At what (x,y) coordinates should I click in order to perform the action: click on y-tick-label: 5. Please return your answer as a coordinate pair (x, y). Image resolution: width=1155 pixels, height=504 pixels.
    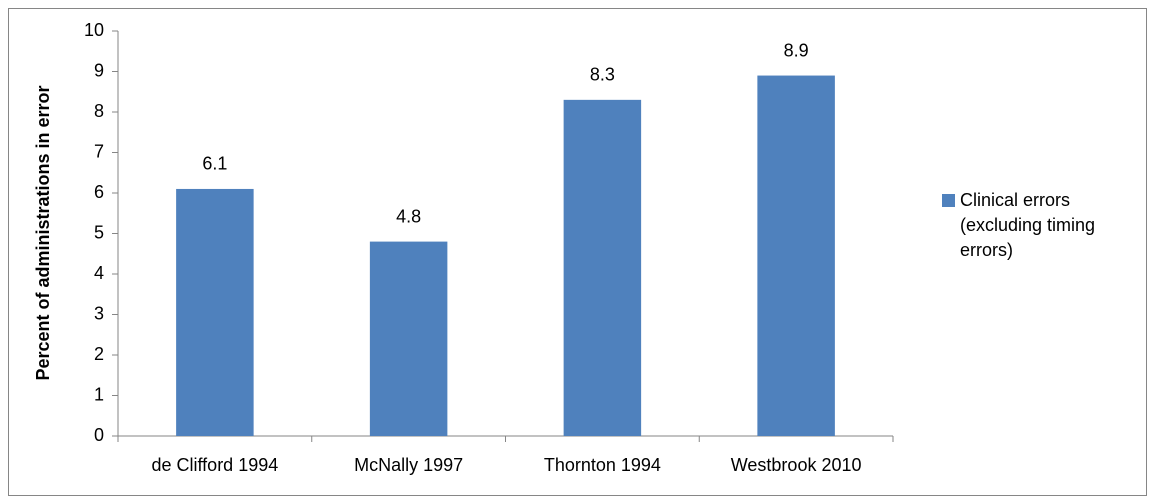
    Looking at the image, I should click on (99, 232).